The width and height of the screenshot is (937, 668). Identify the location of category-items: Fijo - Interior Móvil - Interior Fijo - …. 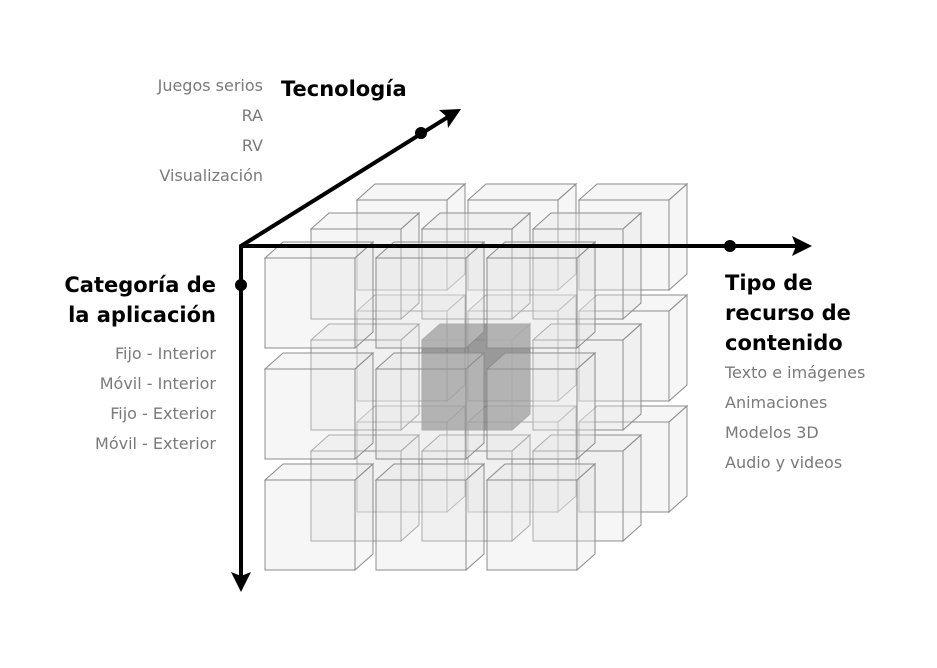
(155, 399).